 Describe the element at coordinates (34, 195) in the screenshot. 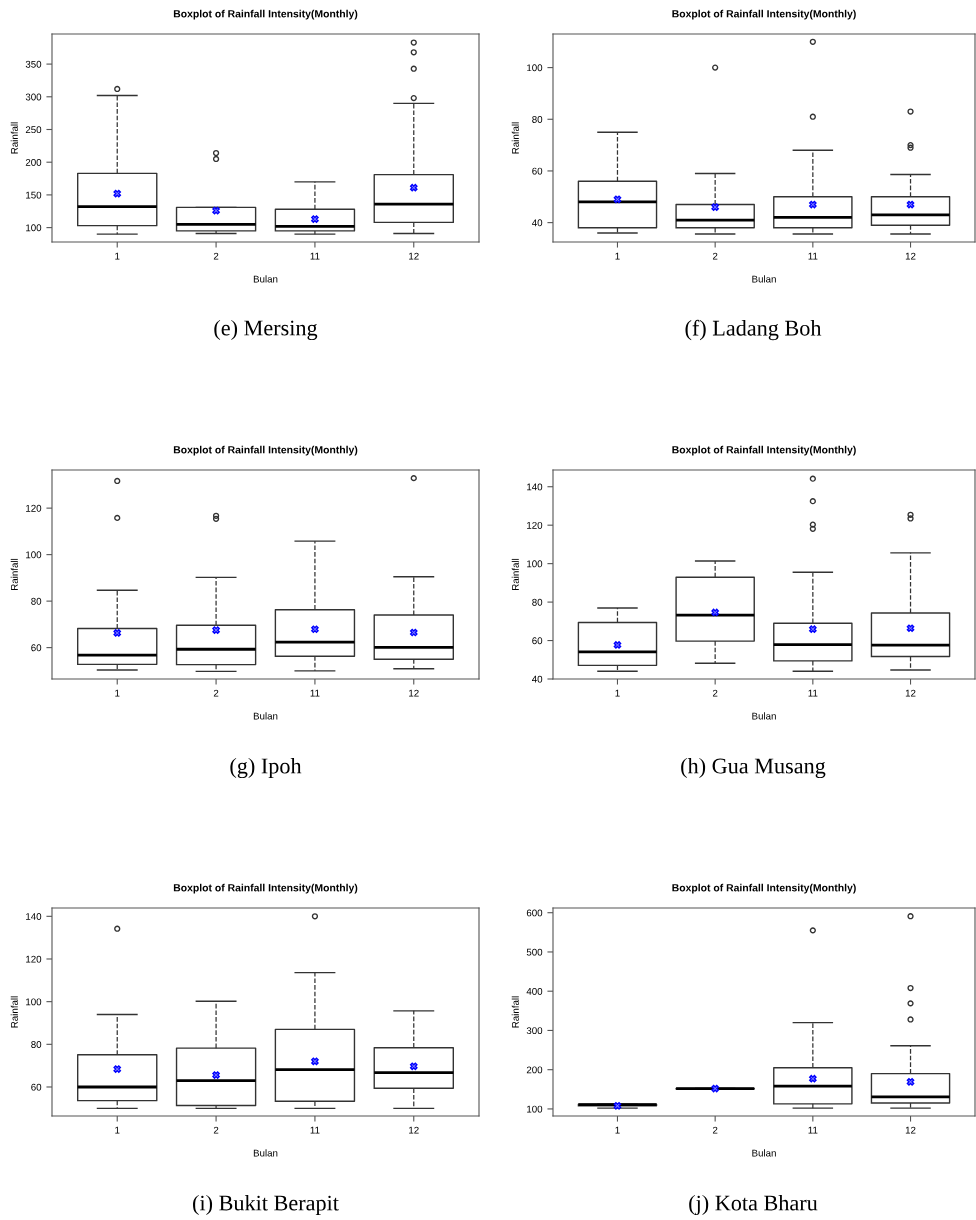

I see `y-tick-label: 150` at that location.